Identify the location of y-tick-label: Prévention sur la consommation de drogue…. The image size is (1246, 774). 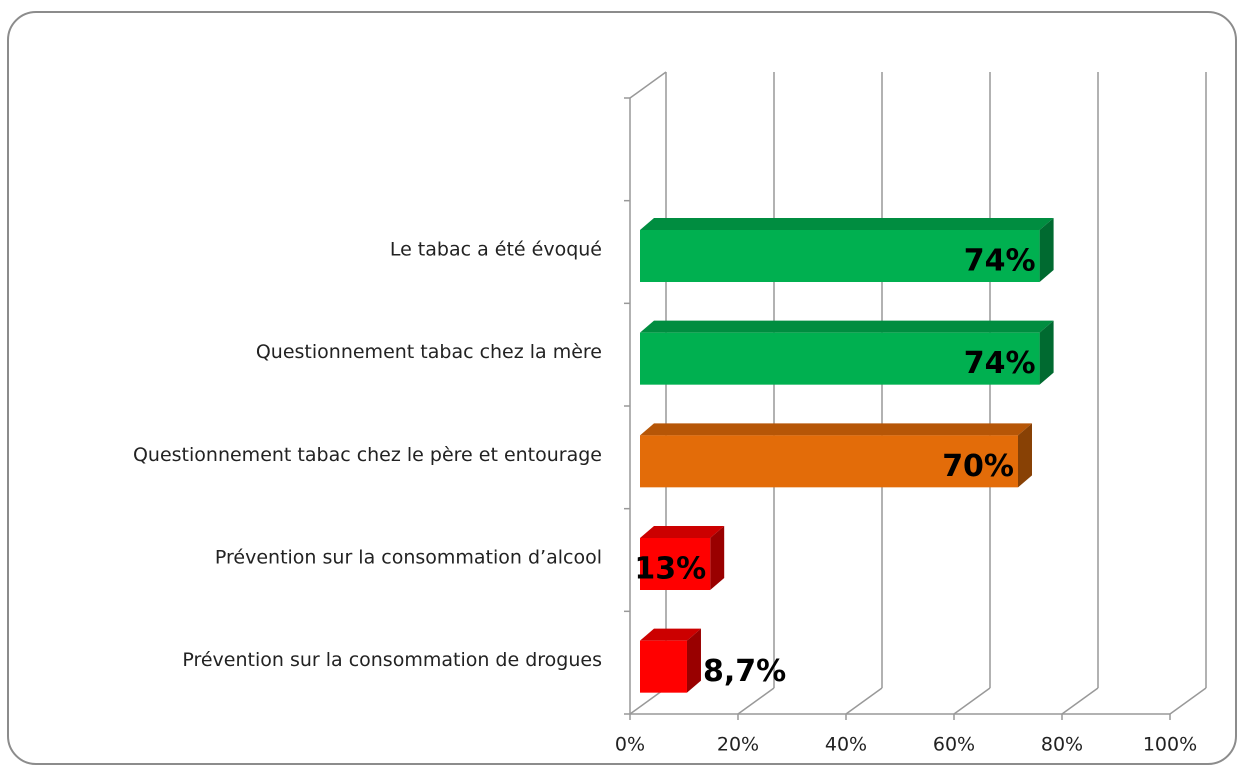
(392, 660).